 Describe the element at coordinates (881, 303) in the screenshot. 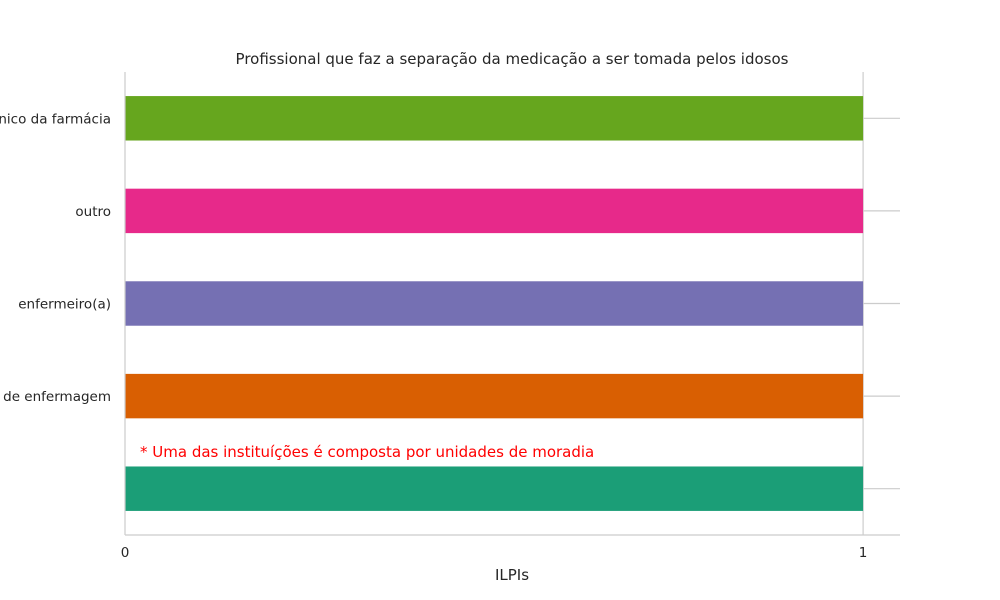

I see `right-tick-marks` at that location.